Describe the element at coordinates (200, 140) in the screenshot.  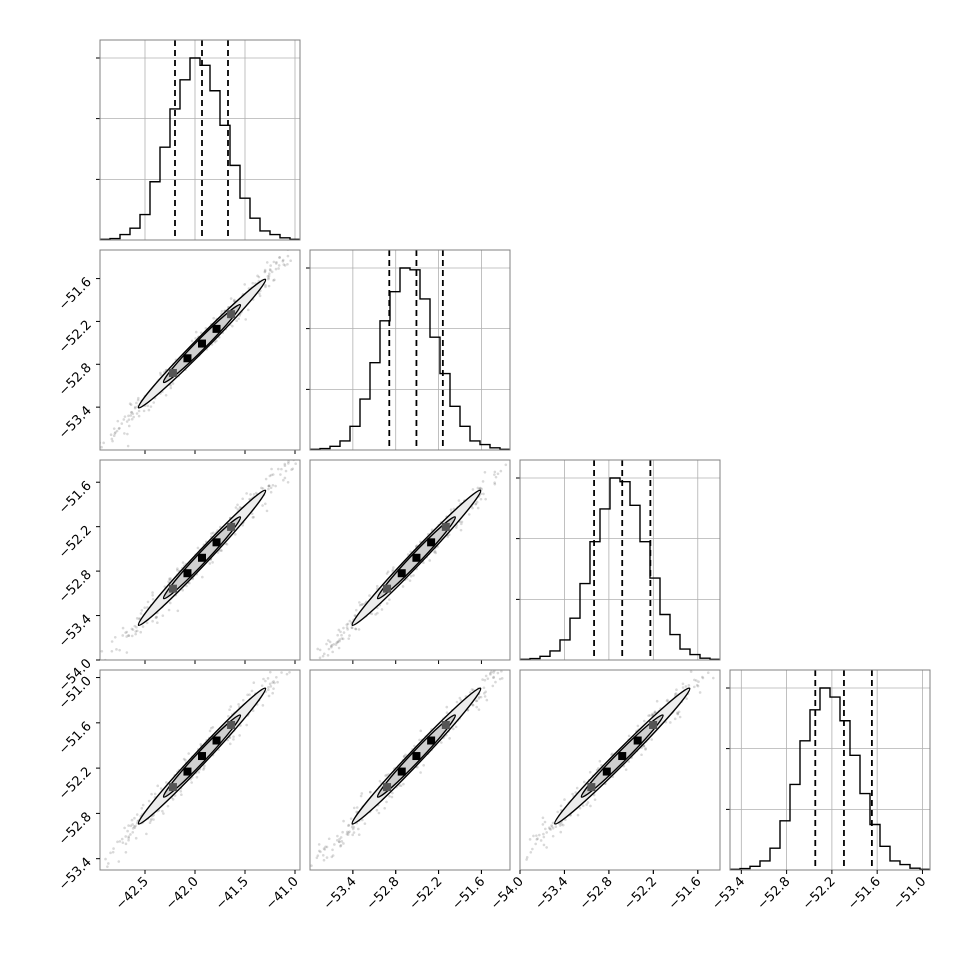
I see `panel-frame` at that location.